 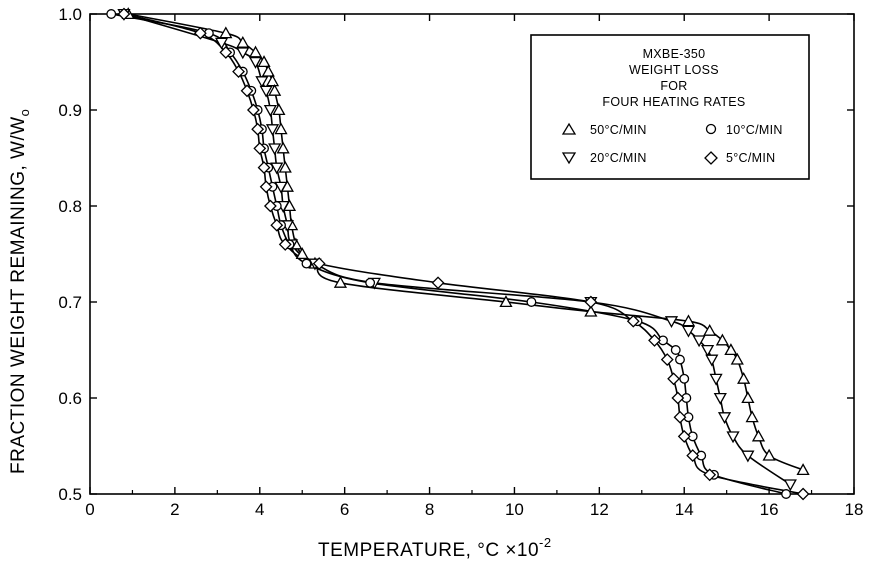 I want to click on x-tick-label: 8, so click(x=429, y=509).